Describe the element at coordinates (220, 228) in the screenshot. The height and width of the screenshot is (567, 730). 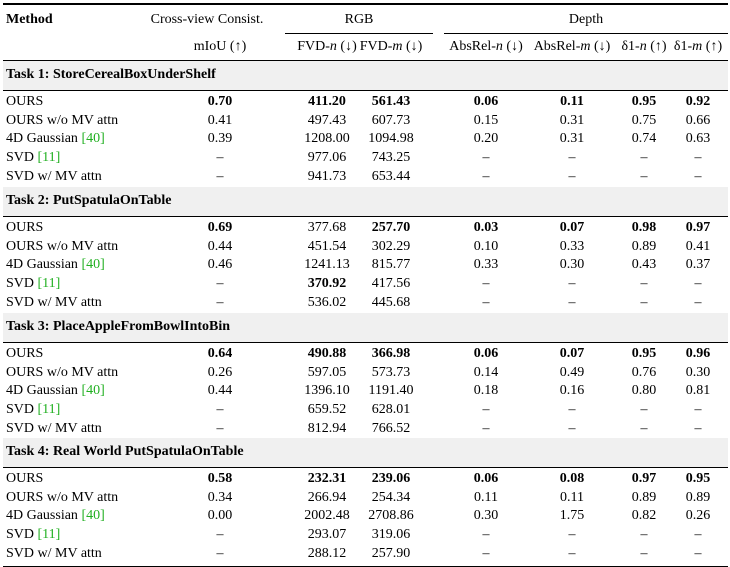
I see `value-cell: 0.69` at that location.